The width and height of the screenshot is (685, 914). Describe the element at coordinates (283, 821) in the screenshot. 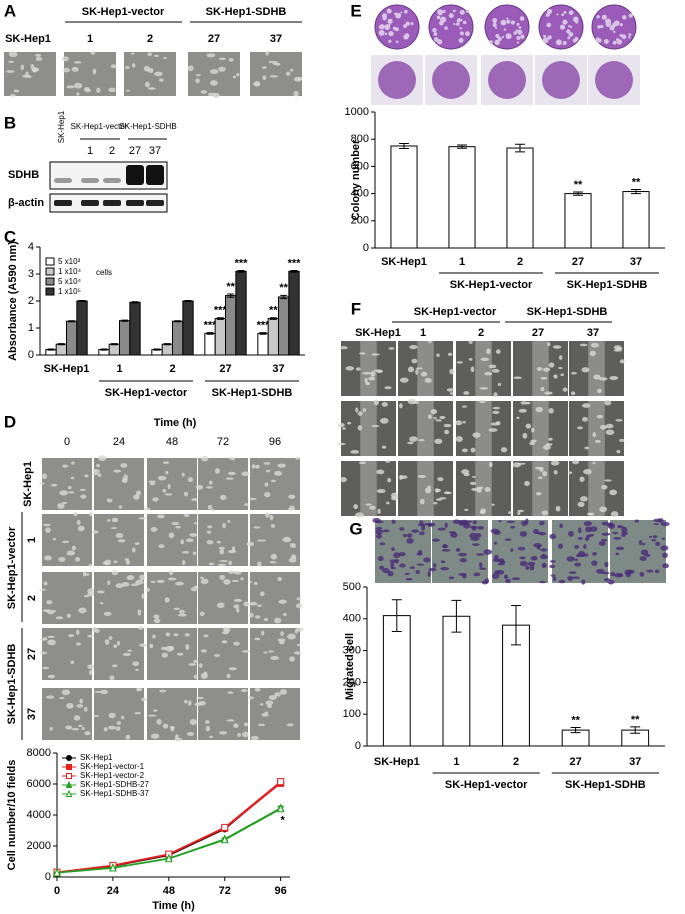

I see `significance-label: *` at that location.